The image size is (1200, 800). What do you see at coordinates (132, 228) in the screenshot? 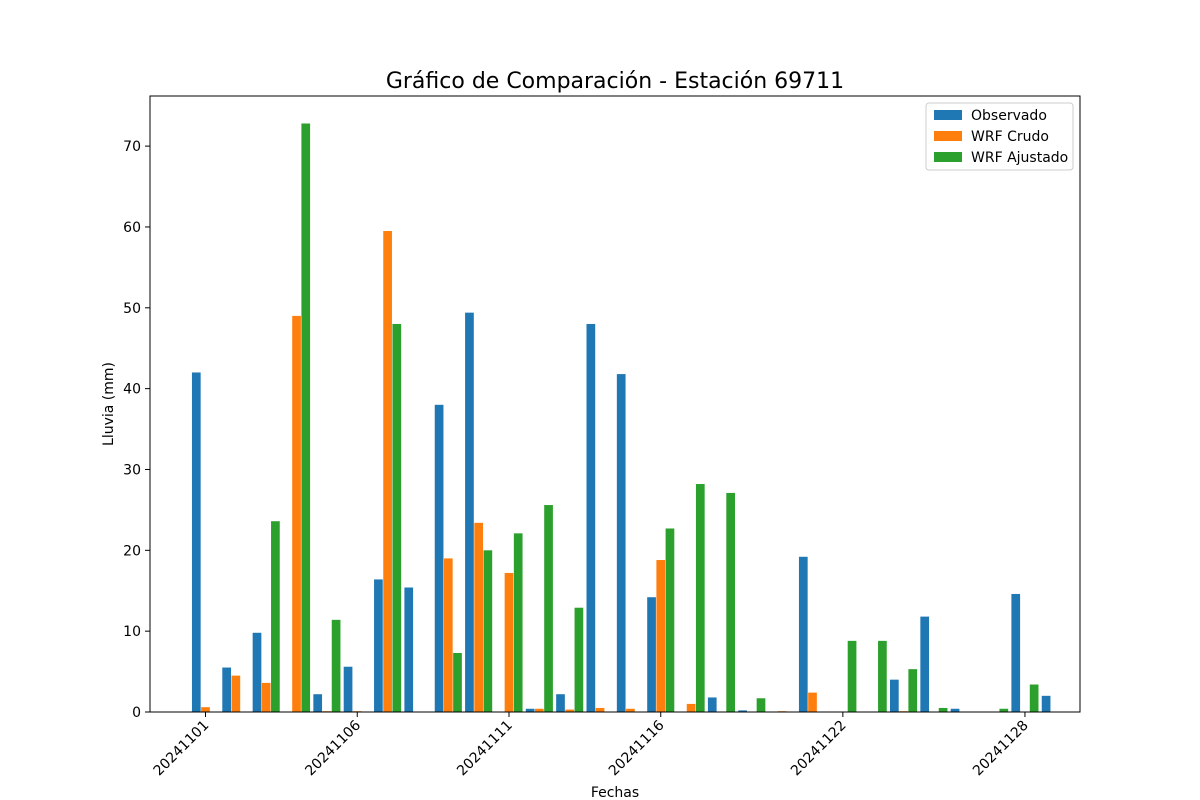
I see `y-tick-label: 60` at bounding box center [132, 228].